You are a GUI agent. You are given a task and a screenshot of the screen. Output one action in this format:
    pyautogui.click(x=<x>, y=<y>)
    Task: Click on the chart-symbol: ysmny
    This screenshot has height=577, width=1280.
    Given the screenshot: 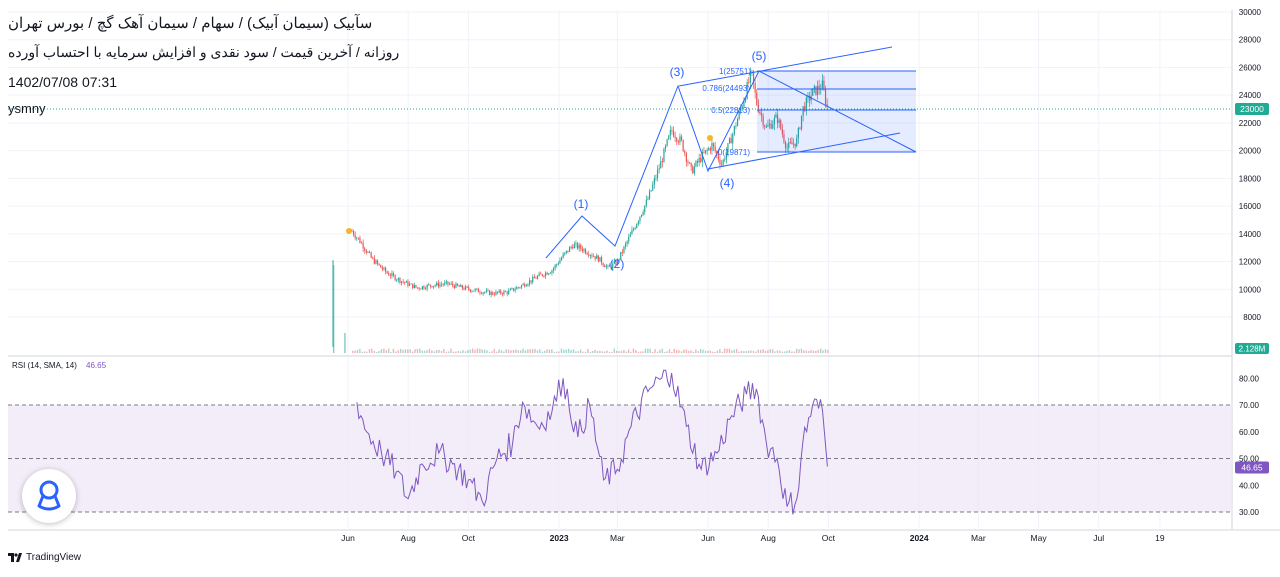 What is the action you would take?
    pyautogui.click(x=27, y=108)
    